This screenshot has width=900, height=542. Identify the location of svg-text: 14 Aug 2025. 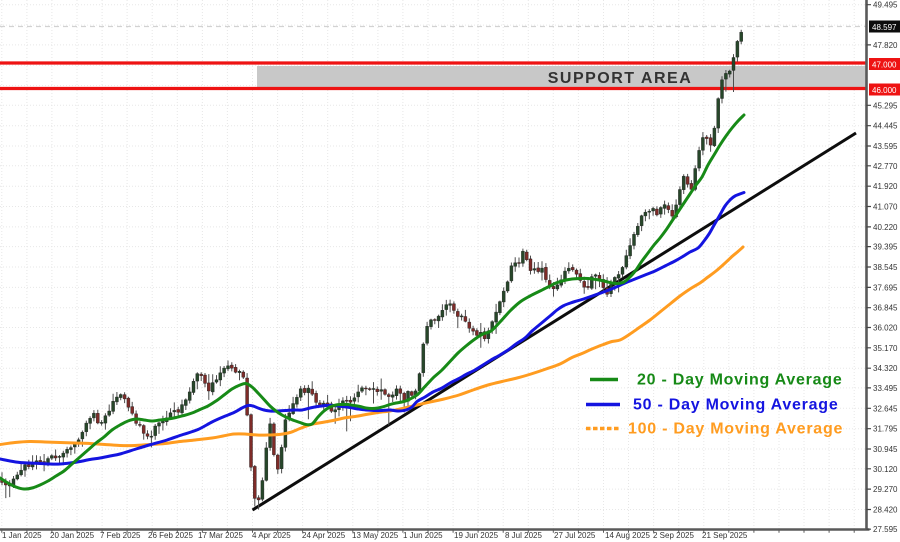
(627, 535).